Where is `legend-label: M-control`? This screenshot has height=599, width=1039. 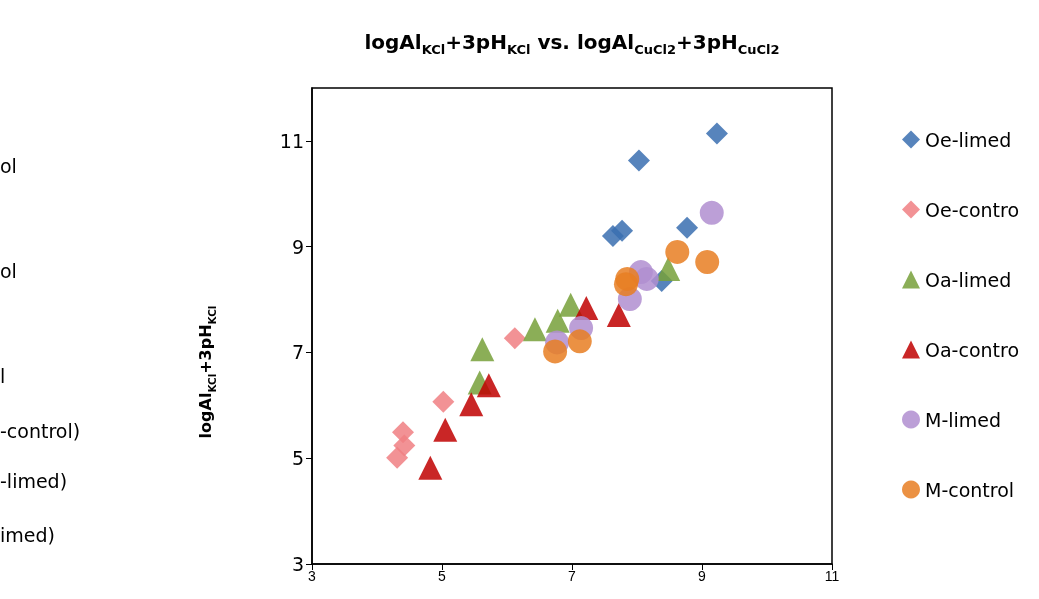
legend-label: M-control is located at coordinates (970, 489).